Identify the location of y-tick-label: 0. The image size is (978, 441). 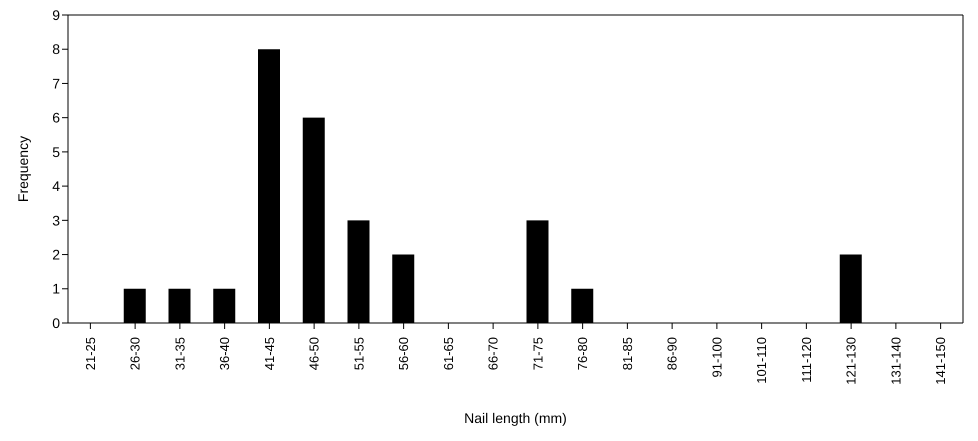
(56, 322).